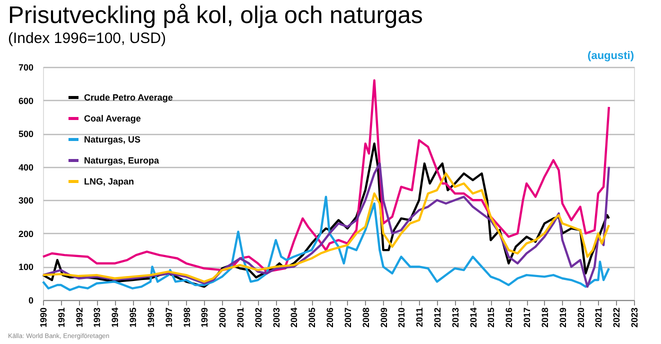  Describe the element at coordinates (312, 318) in the screenshot. I see `x-tick-label: 2005` at that location.